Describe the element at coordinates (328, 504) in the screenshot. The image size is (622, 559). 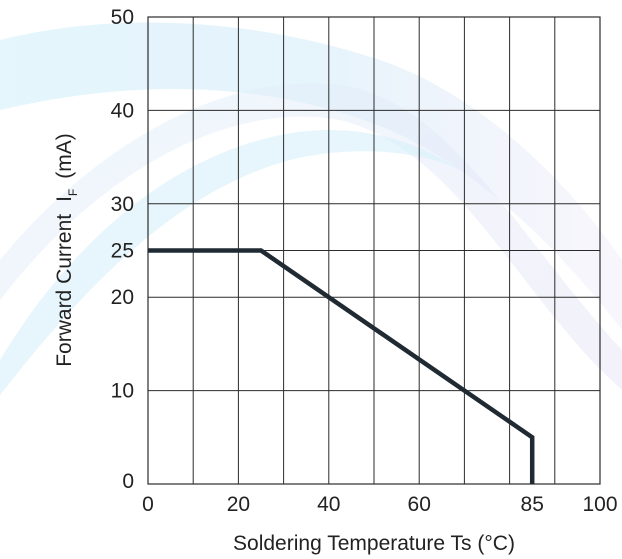
I see `x-tick-label: 40` at that location.